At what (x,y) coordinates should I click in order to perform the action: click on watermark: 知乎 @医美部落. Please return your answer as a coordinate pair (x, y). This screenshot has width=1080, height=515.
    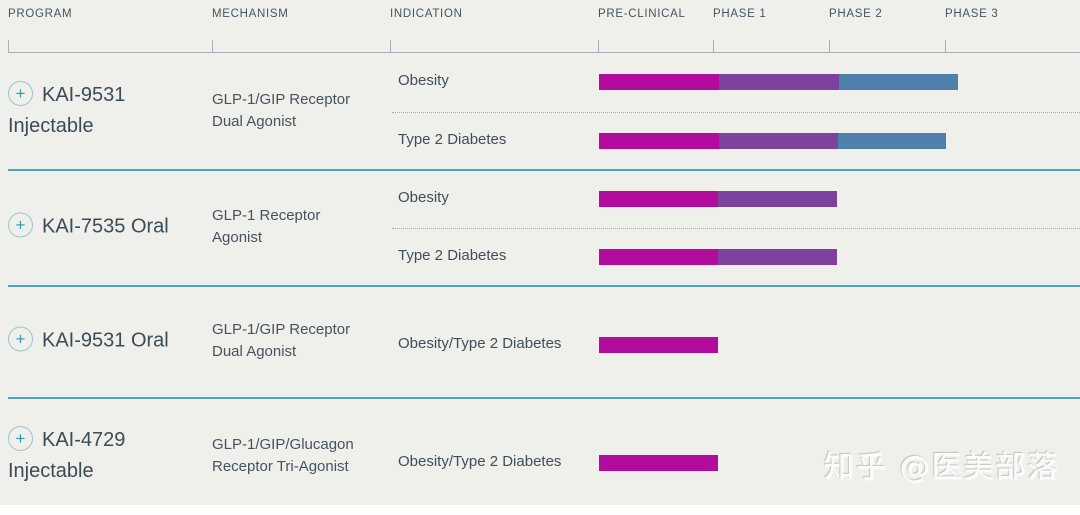
    Looking at the image, I should click on (942, 467).